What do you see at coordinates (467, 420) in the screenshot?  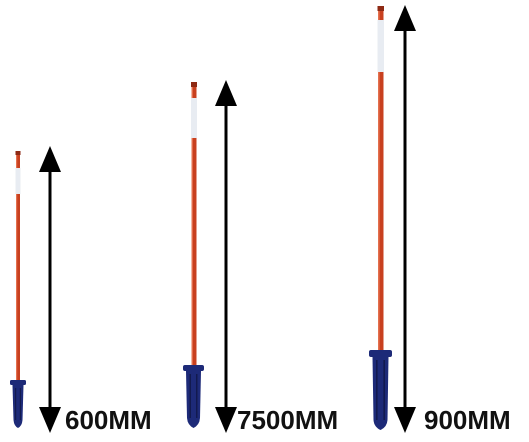 I see `size-label-large: 900MM` at bounding box center [467, 420].